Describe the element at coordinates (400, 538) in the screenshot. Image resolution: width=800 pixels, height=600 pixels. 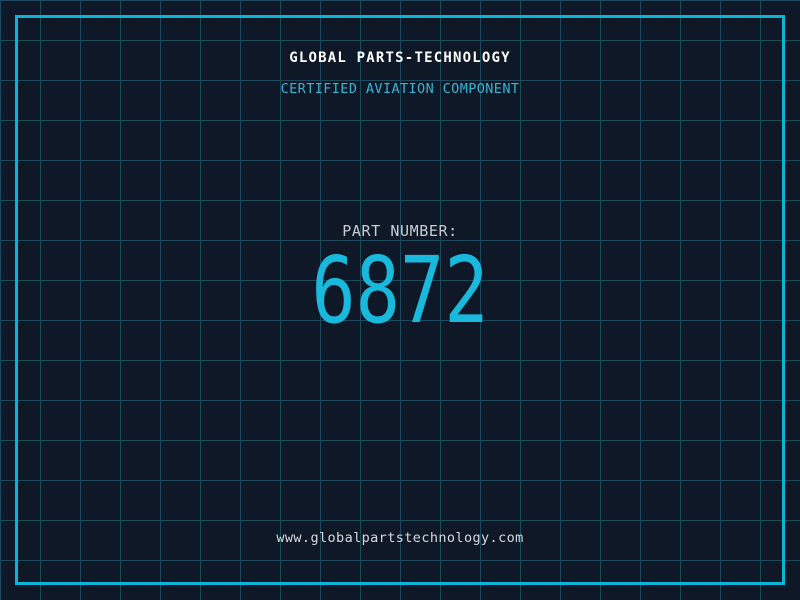
I see `website-link: www.globalpartstechnology.com` at that location.